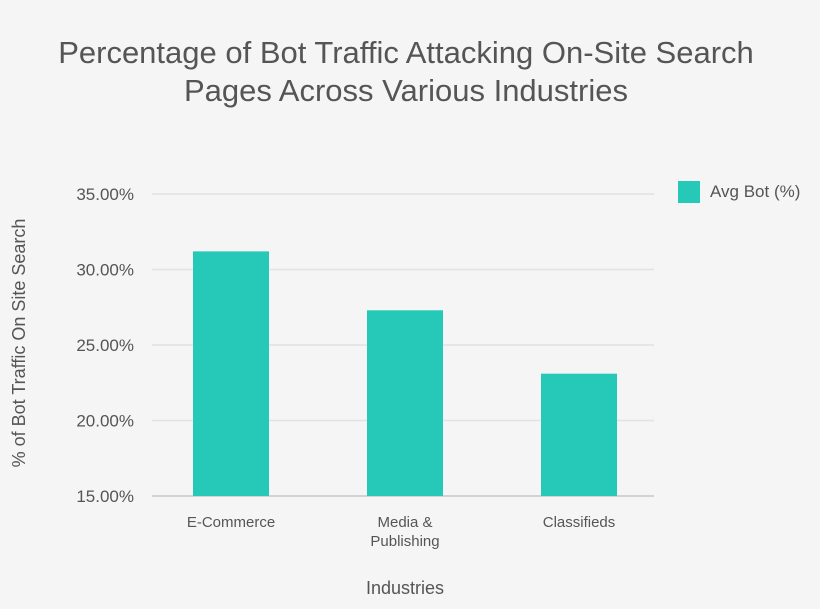 The image size is (820, 609). Describe the element at coordinates (755, 191) in the screenshot. I see `legend-label: Avg Bot (%)` at that location.